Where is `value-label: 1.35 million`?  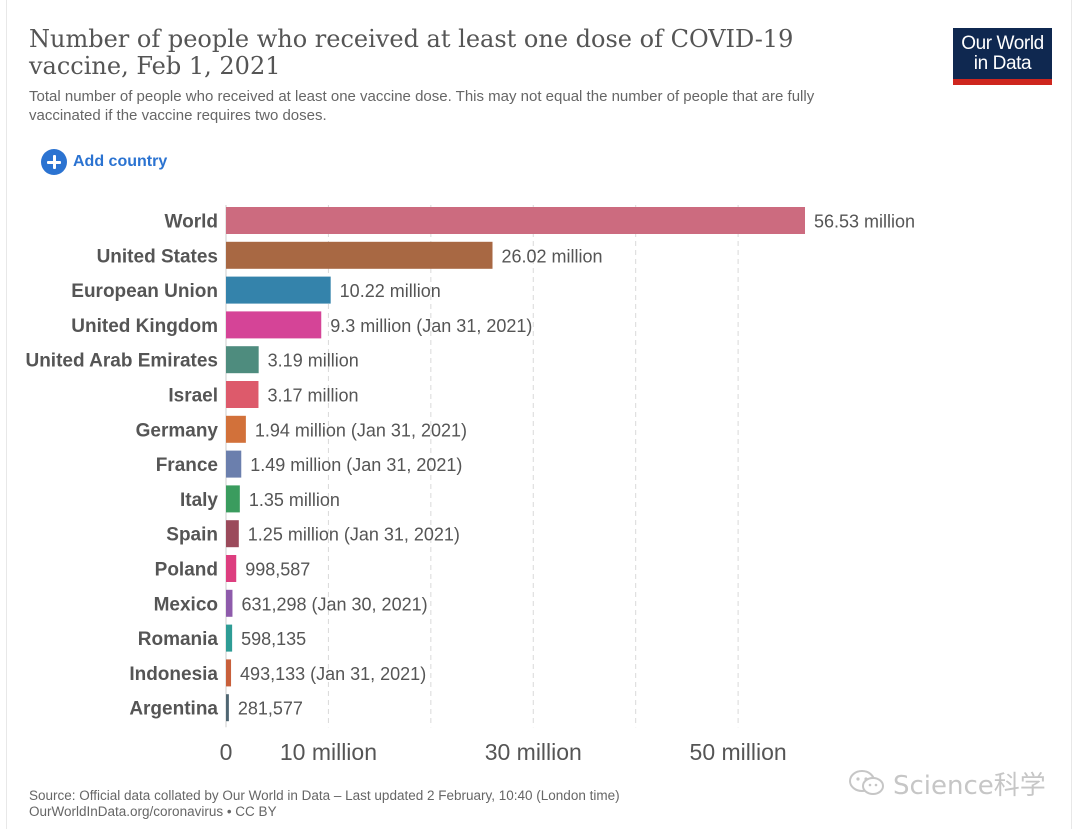
value-label: 1.35 million is located at coordinates (294, 500).